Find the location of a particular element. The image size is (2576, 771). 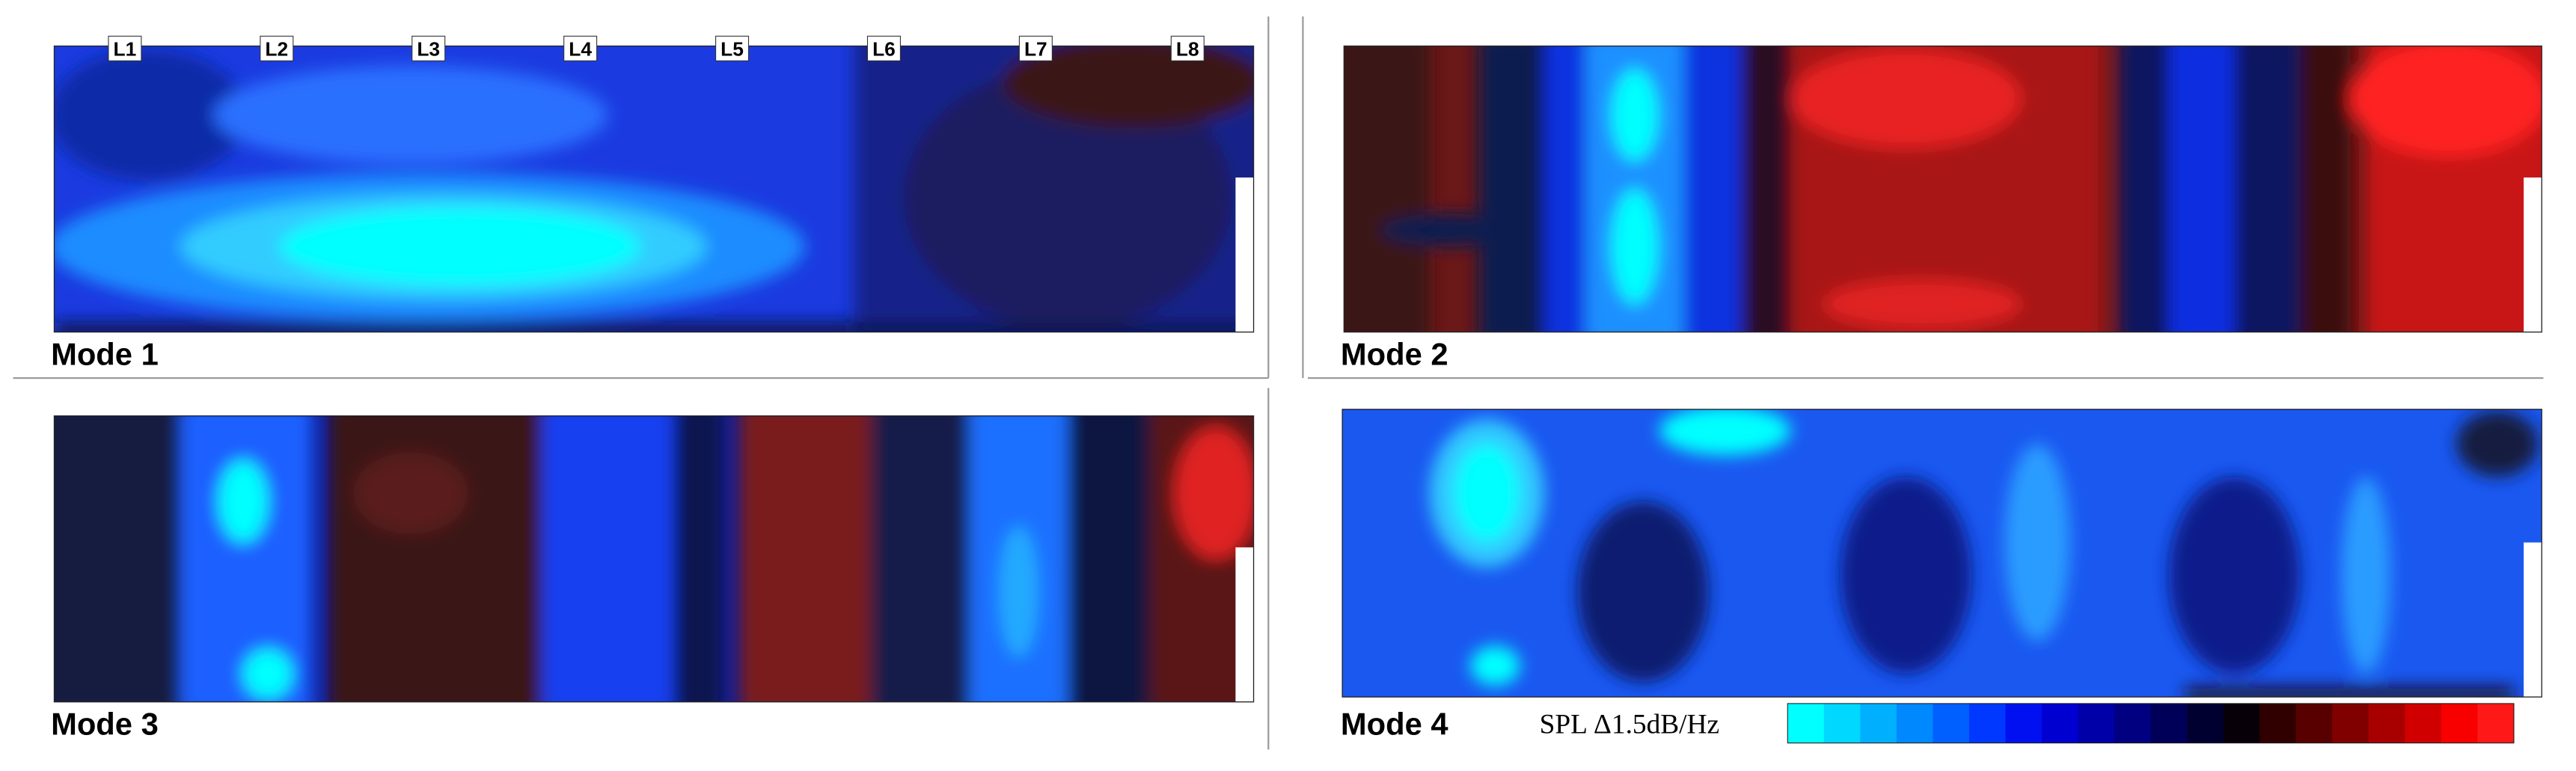

probe-label: L4 is located at coordinates (580, 49).